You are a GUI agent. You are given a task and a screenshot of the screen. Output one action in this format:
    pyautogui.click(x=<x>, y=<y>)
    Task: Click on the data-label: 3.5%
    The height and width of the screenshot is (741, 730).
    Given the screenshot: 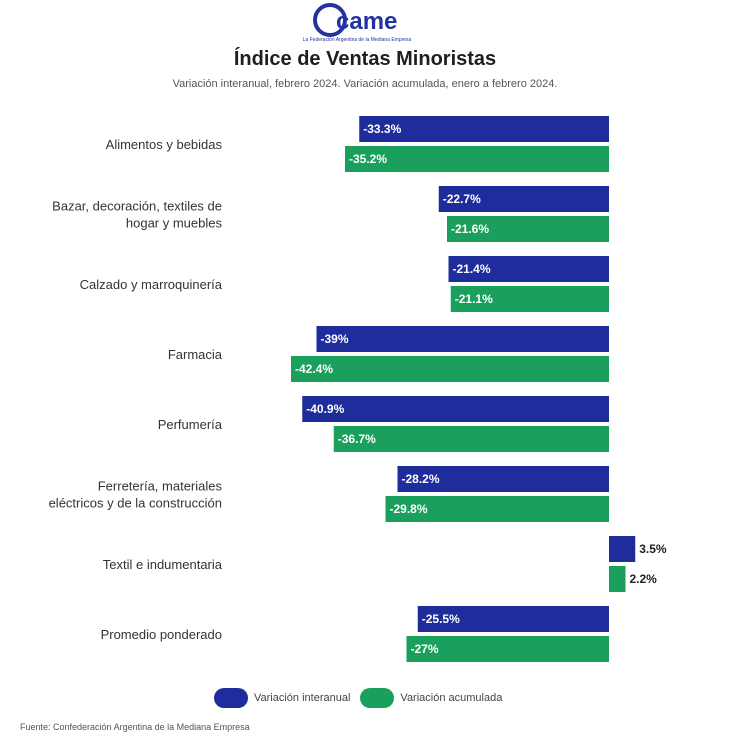 What is the action you would take?
    pyautogui.click(x=653, y=549)
    